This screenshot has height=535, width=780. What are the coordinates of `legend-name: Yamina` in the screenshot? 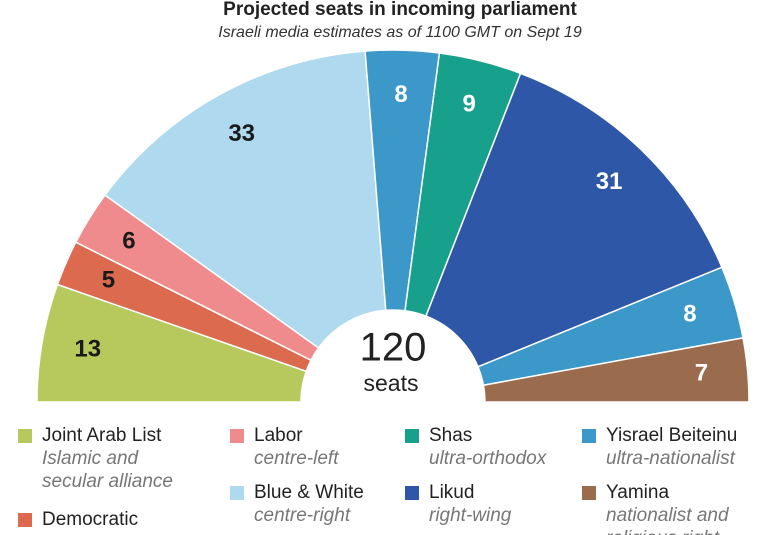 It's located at (638, 492).